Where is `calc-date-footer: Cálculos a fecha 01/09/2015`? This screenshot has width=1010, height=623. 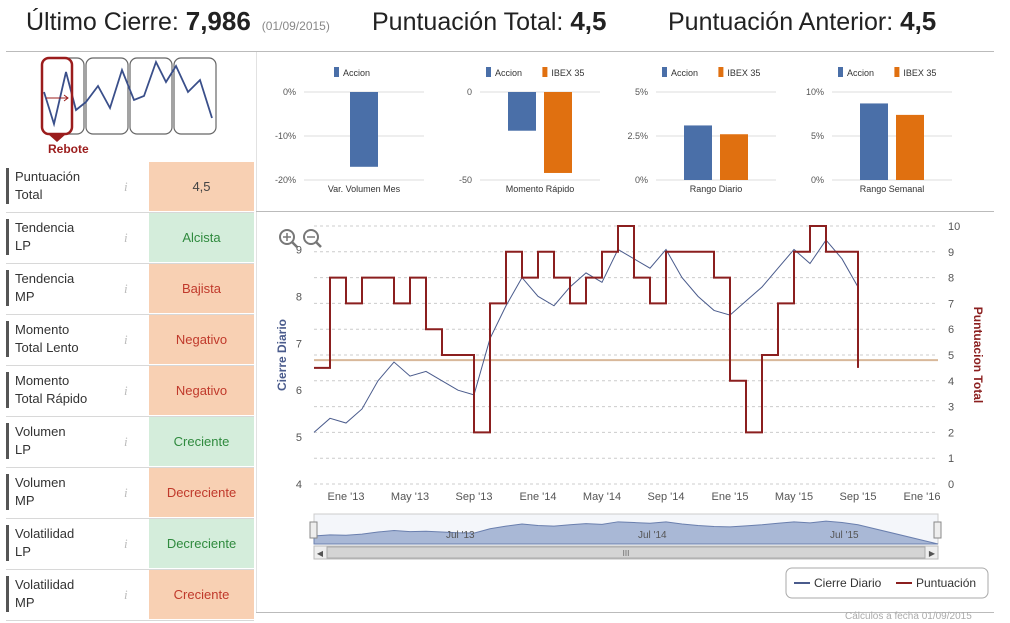
calc-date-footer: Cálculos a fecha 01/09/2015 is located at coordinates (908, 616).